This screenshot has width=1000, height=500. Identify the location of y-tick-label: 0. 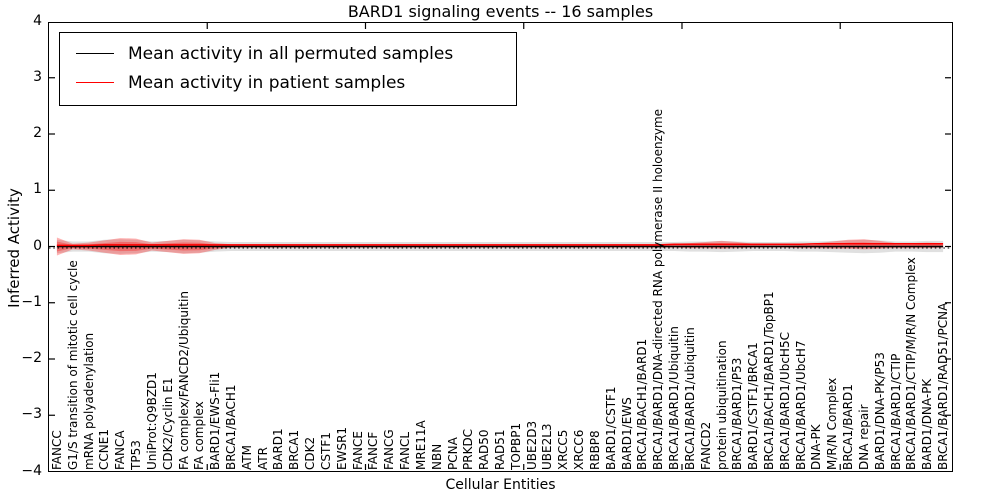
(37, 245).